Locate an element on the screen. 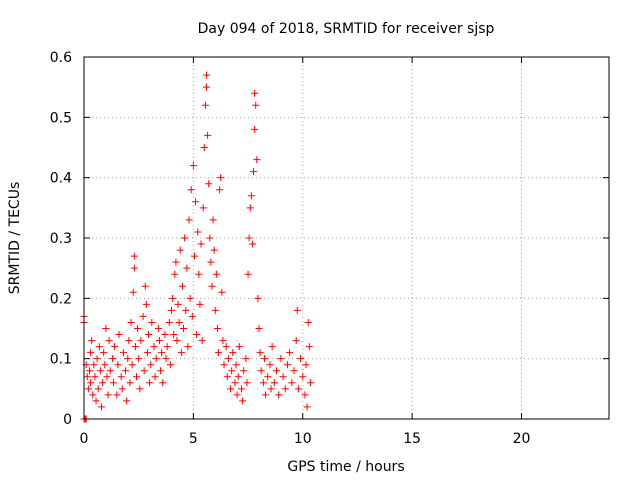 The width and height of the screenshot is (640, 480). y-tick-label: 0.2 is located at coordinates (61, 299).